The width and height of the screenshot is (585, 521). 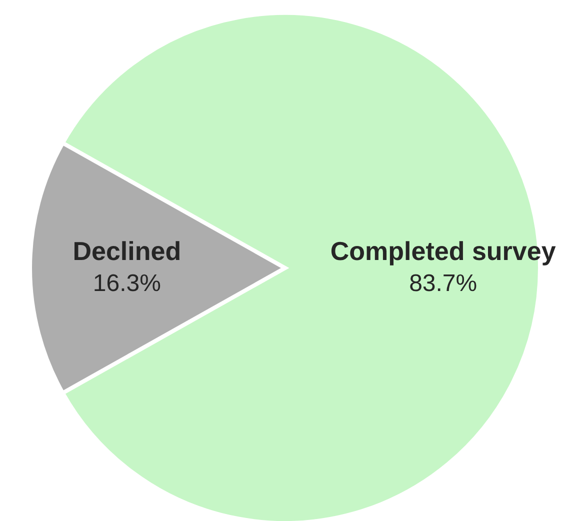 What do you see at coordinates (127, 251) in the screenshot?
I see `slice-label: Declined` at bounding box center [127, 251].